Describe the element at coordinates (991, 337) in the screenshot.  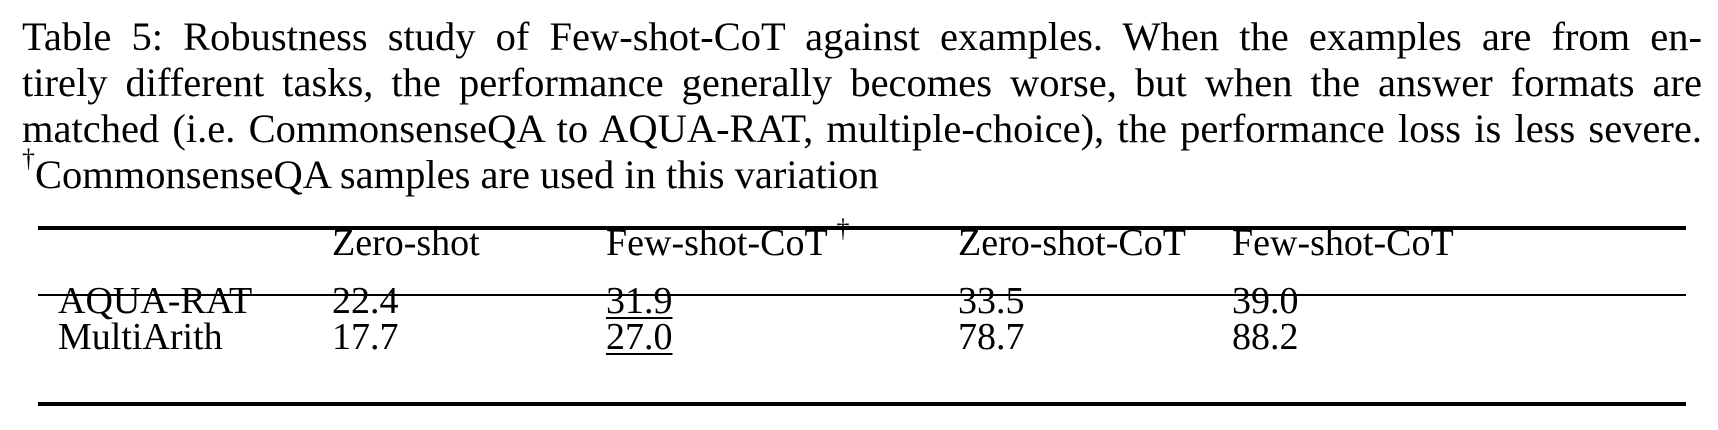
I see `row-multiarith-zero-shot-cot: 78.7` at that location.